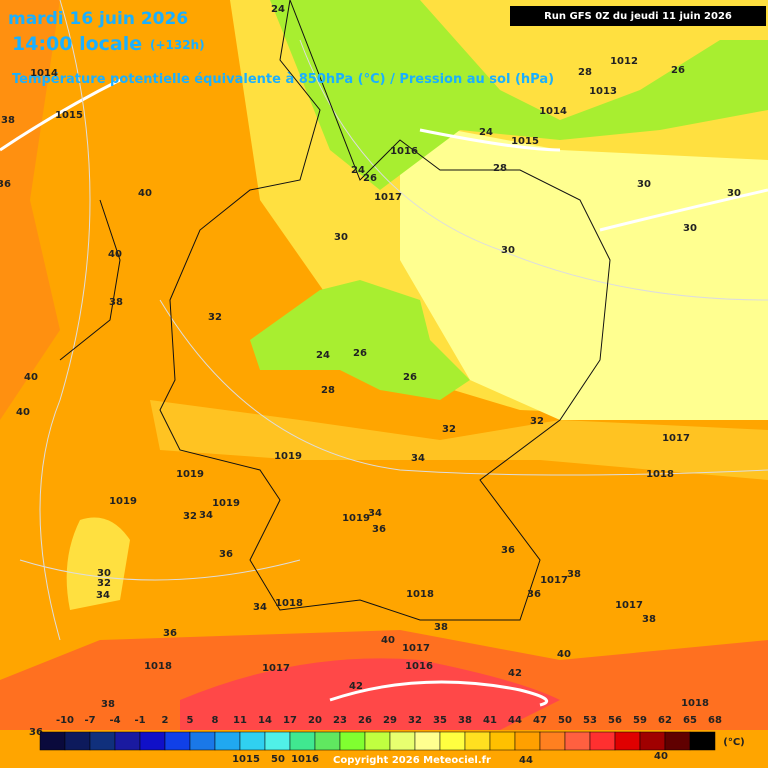 The image size is (768, 772). I want to click on map-label: 42, so click(356, 686).